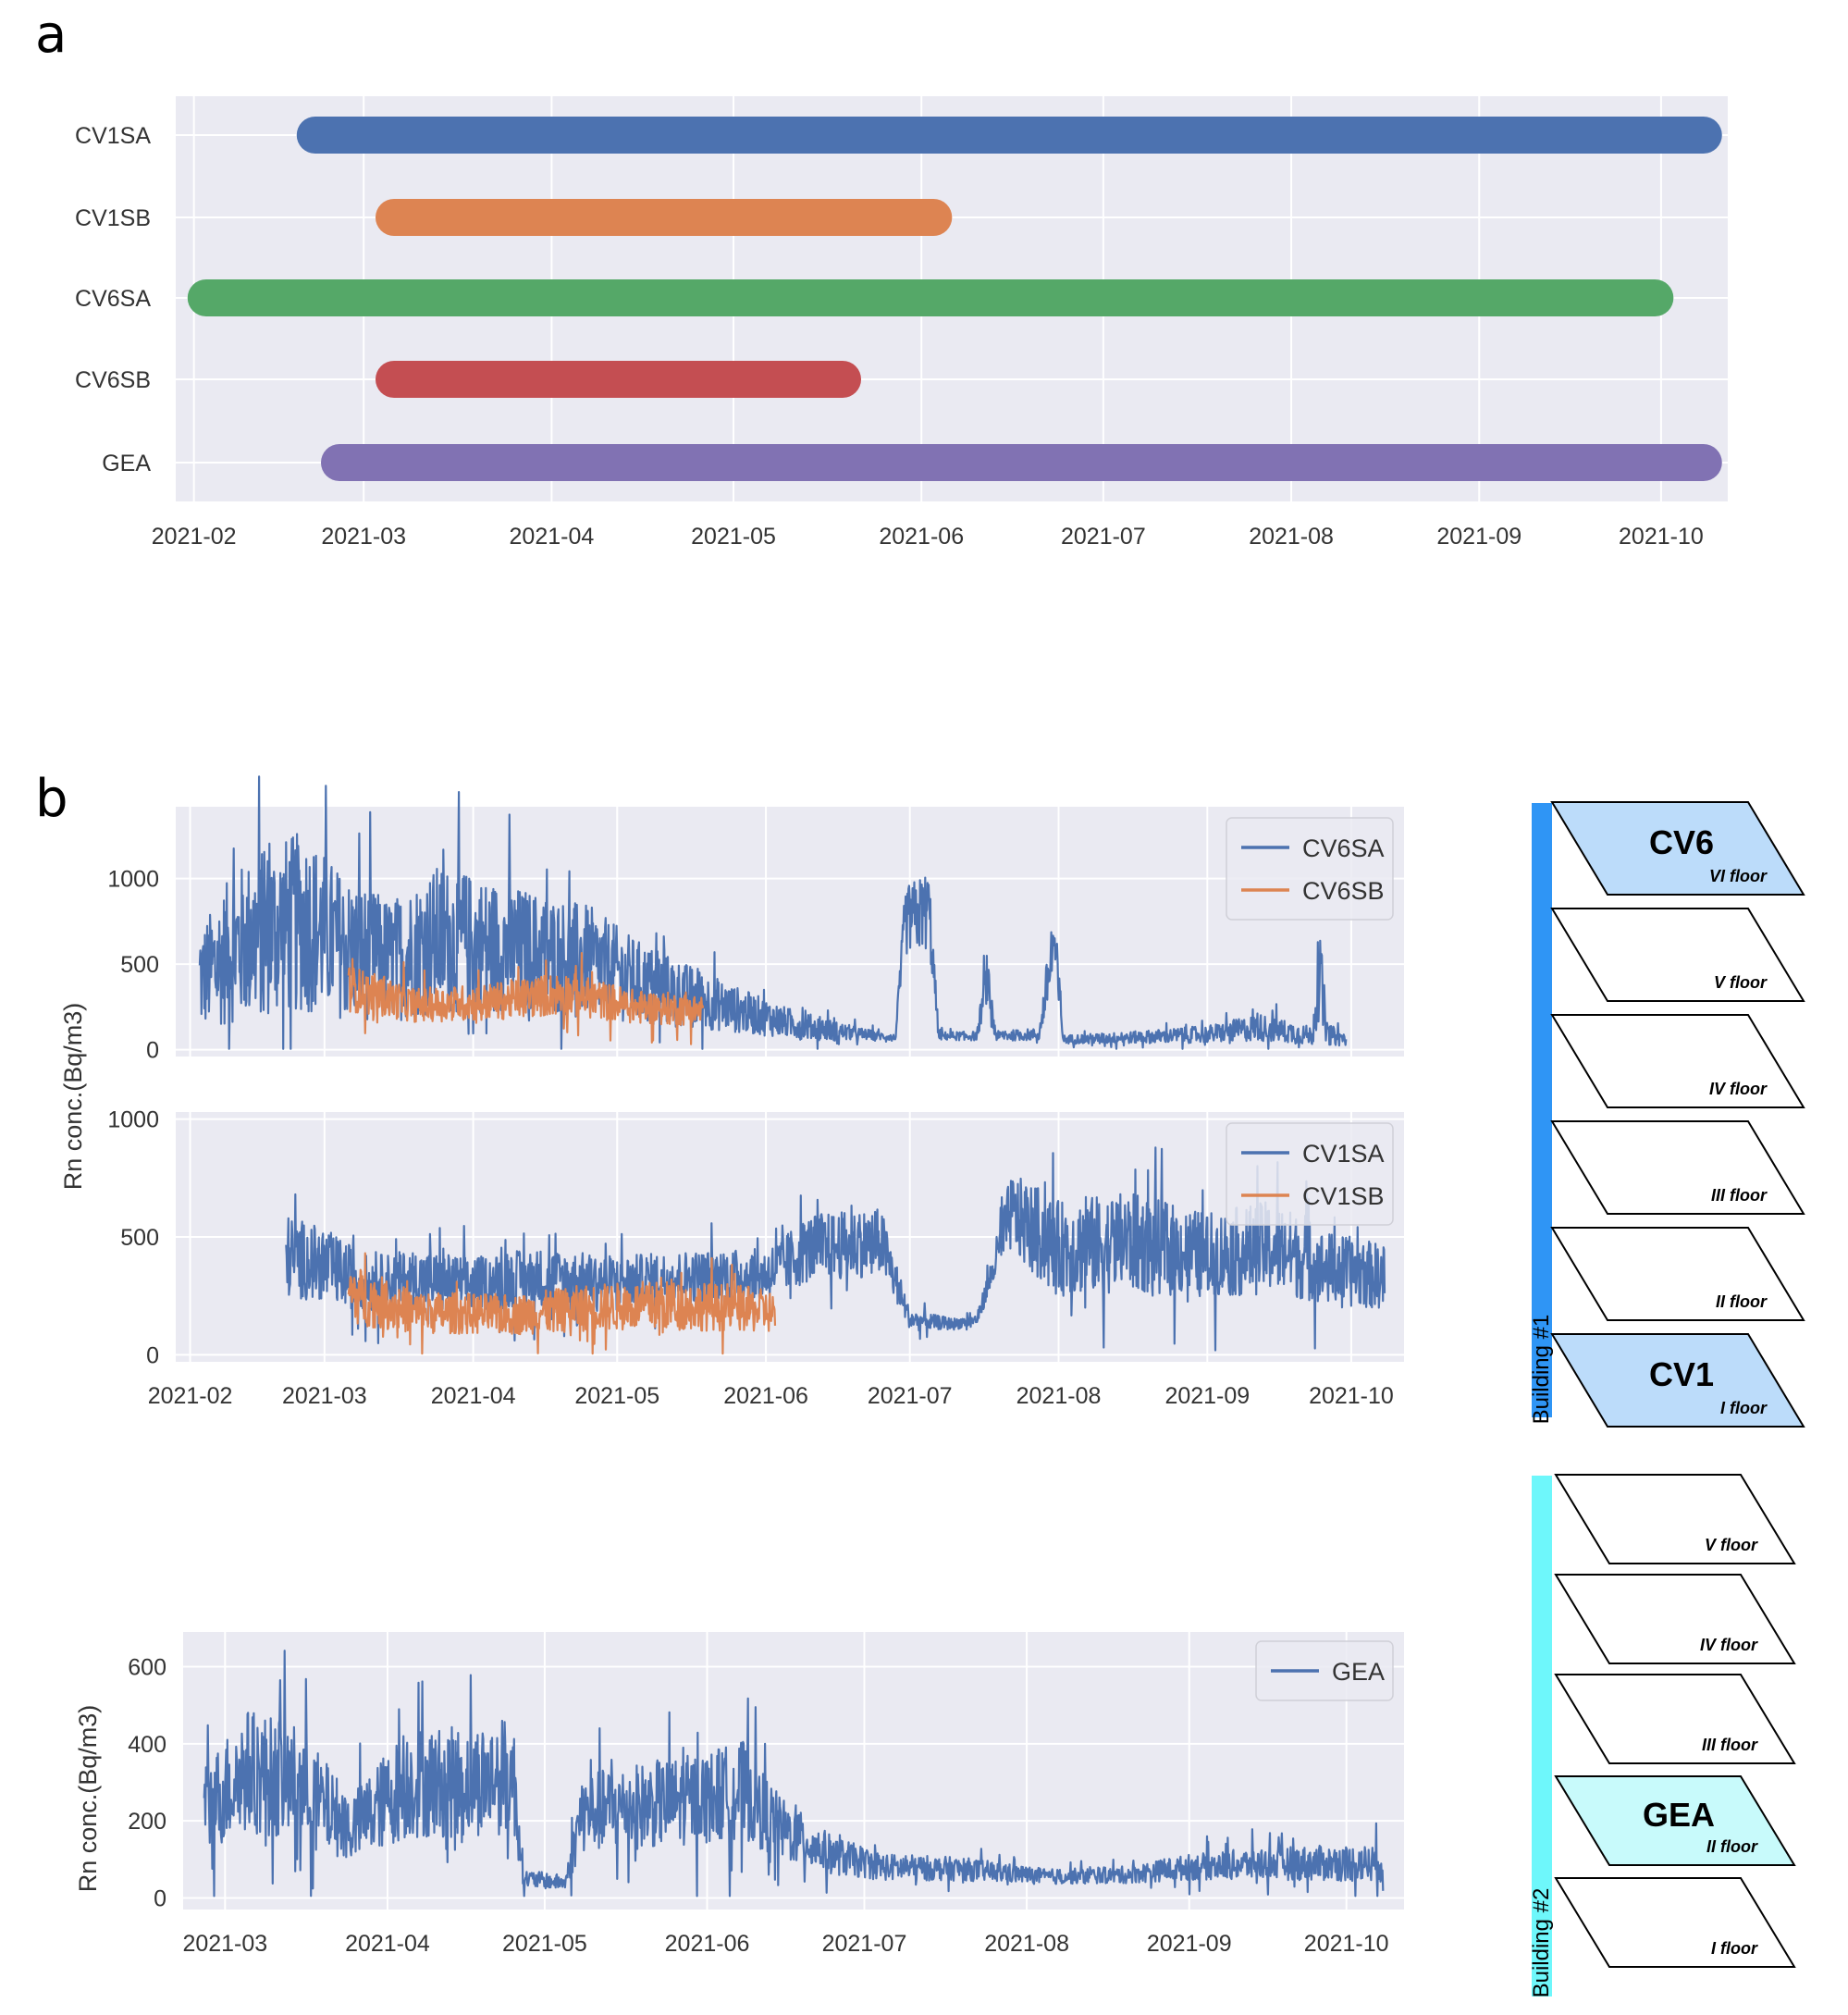 Image resolution: width=1848 pixels, height=2015 pixels. I want to click on y-tick-label: 600, so click(147, 1668).